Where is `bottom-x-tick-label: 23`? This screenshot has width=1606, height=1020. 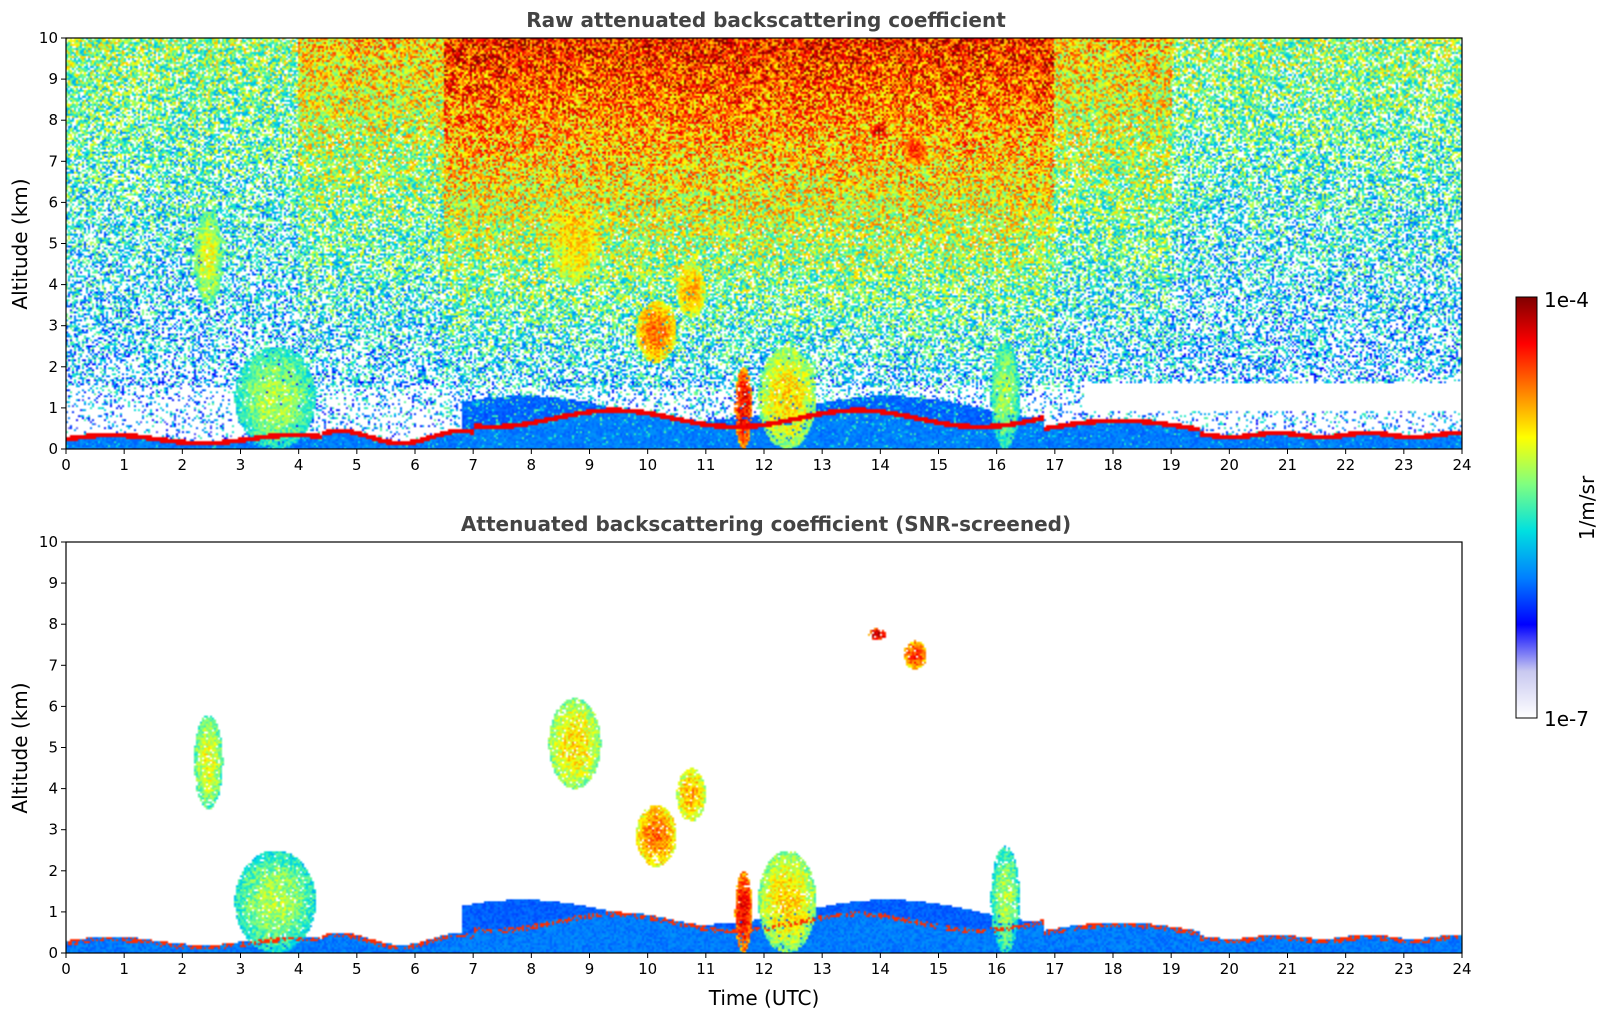
bottom-x-tick-label: 23 is located at coordinates (1403, 969).